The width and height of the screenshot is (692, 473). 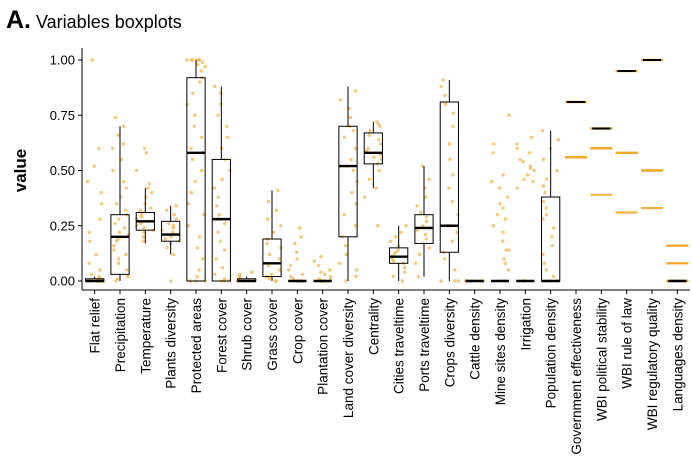 What do you see at coordinates (95, 326) in the screenshot?
I see `x-category-label: Flat relief` at bounding box center [95, 326].